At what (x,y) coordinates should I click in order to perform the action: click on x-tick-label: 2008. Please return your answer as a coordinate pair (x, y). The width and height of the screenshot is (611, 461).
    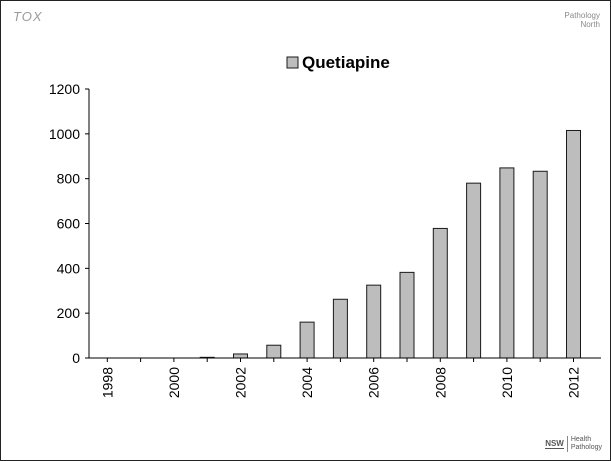
    Looking at the image, I should click on (440, 382).